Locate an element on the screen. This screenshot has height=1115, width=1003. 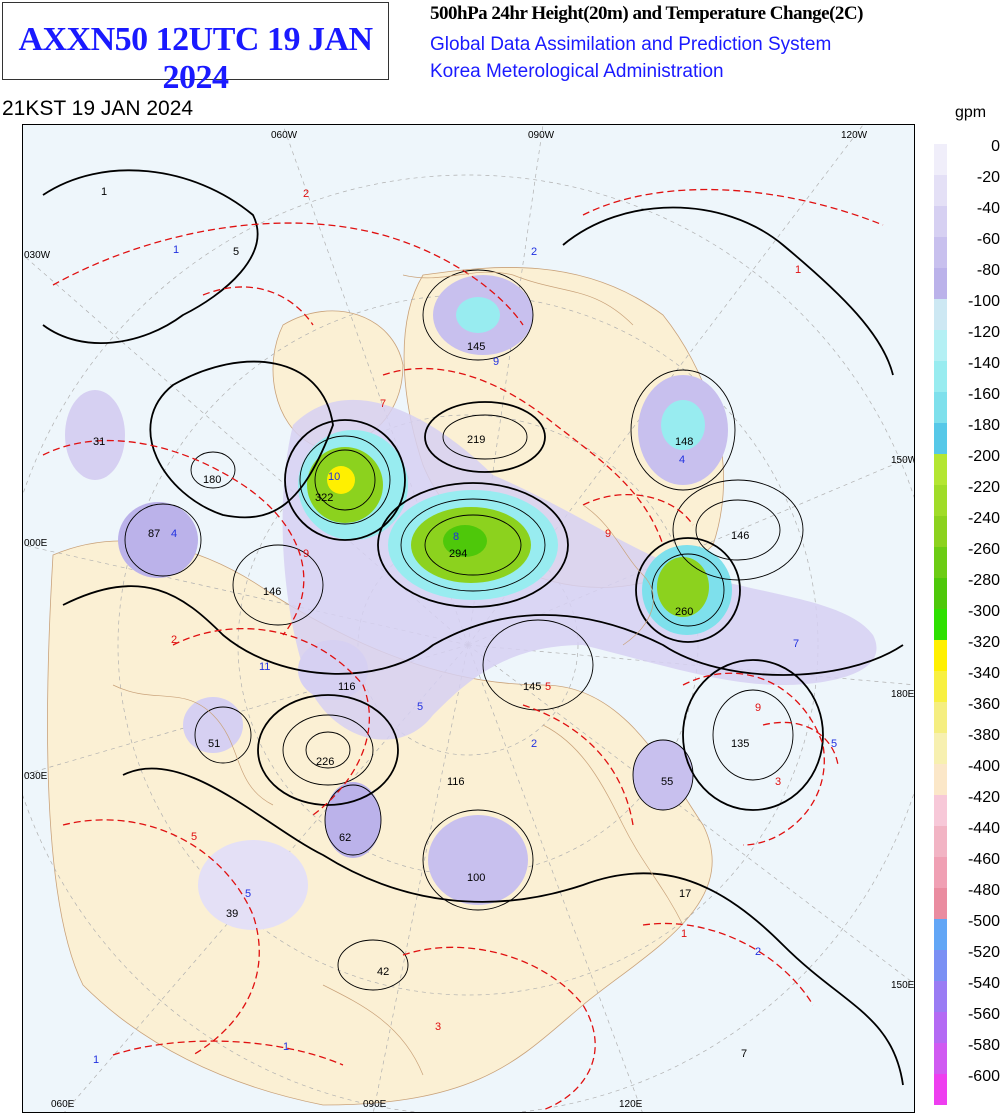
temp-center-label: 11 is located at coordinates (264, 667).